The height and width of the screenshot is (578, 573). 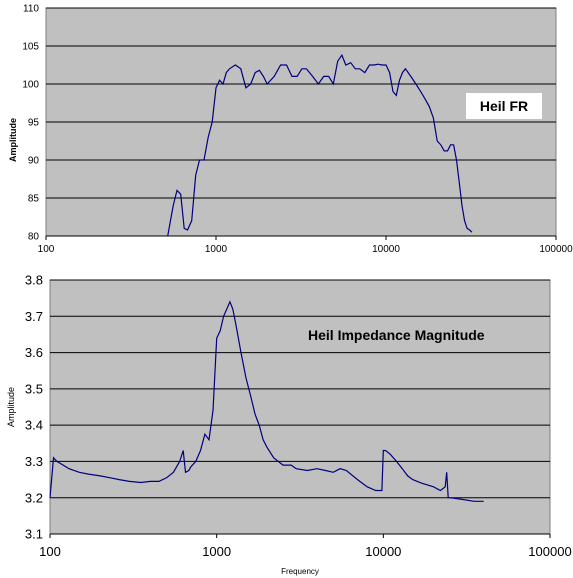 I want to click on y-tick-label: 3.5, so click(x=34, y=388).